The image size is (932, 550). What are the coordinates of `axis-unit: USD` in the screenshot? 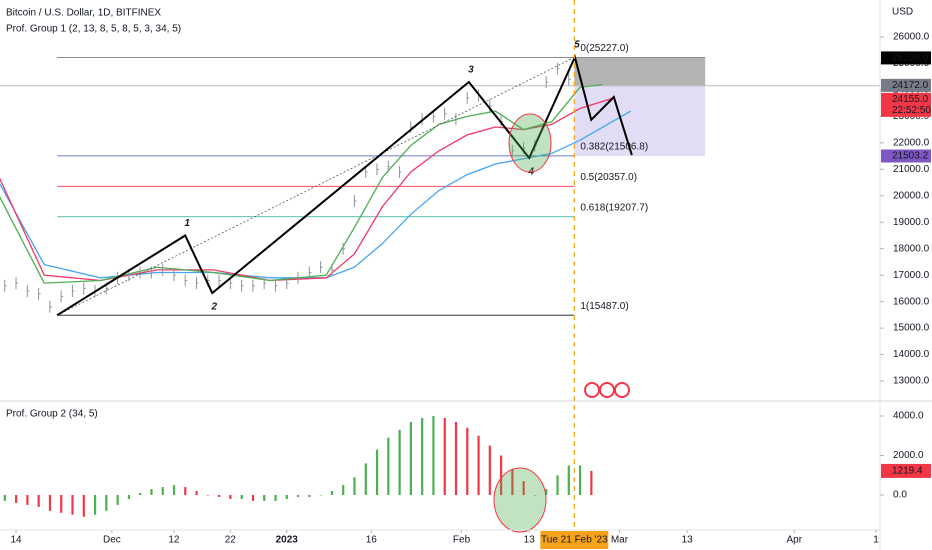 It's located at (902, 12).